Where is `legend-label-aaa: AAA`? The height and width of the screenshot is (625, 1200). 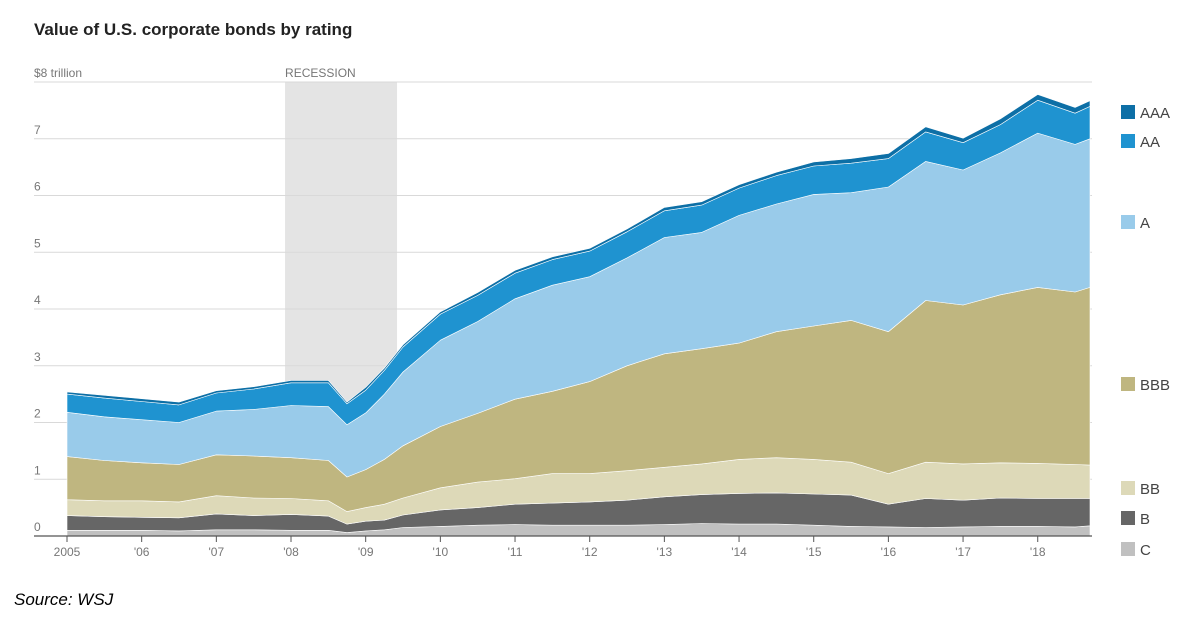
legend-label-aaa: AAA is located at coordinates (1155, 113).